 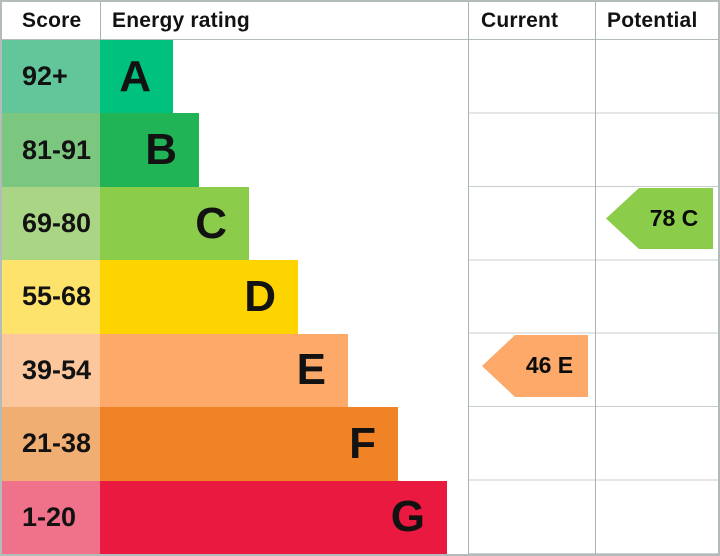 I want to click on band-bar: E, so click(x=224, y=370).